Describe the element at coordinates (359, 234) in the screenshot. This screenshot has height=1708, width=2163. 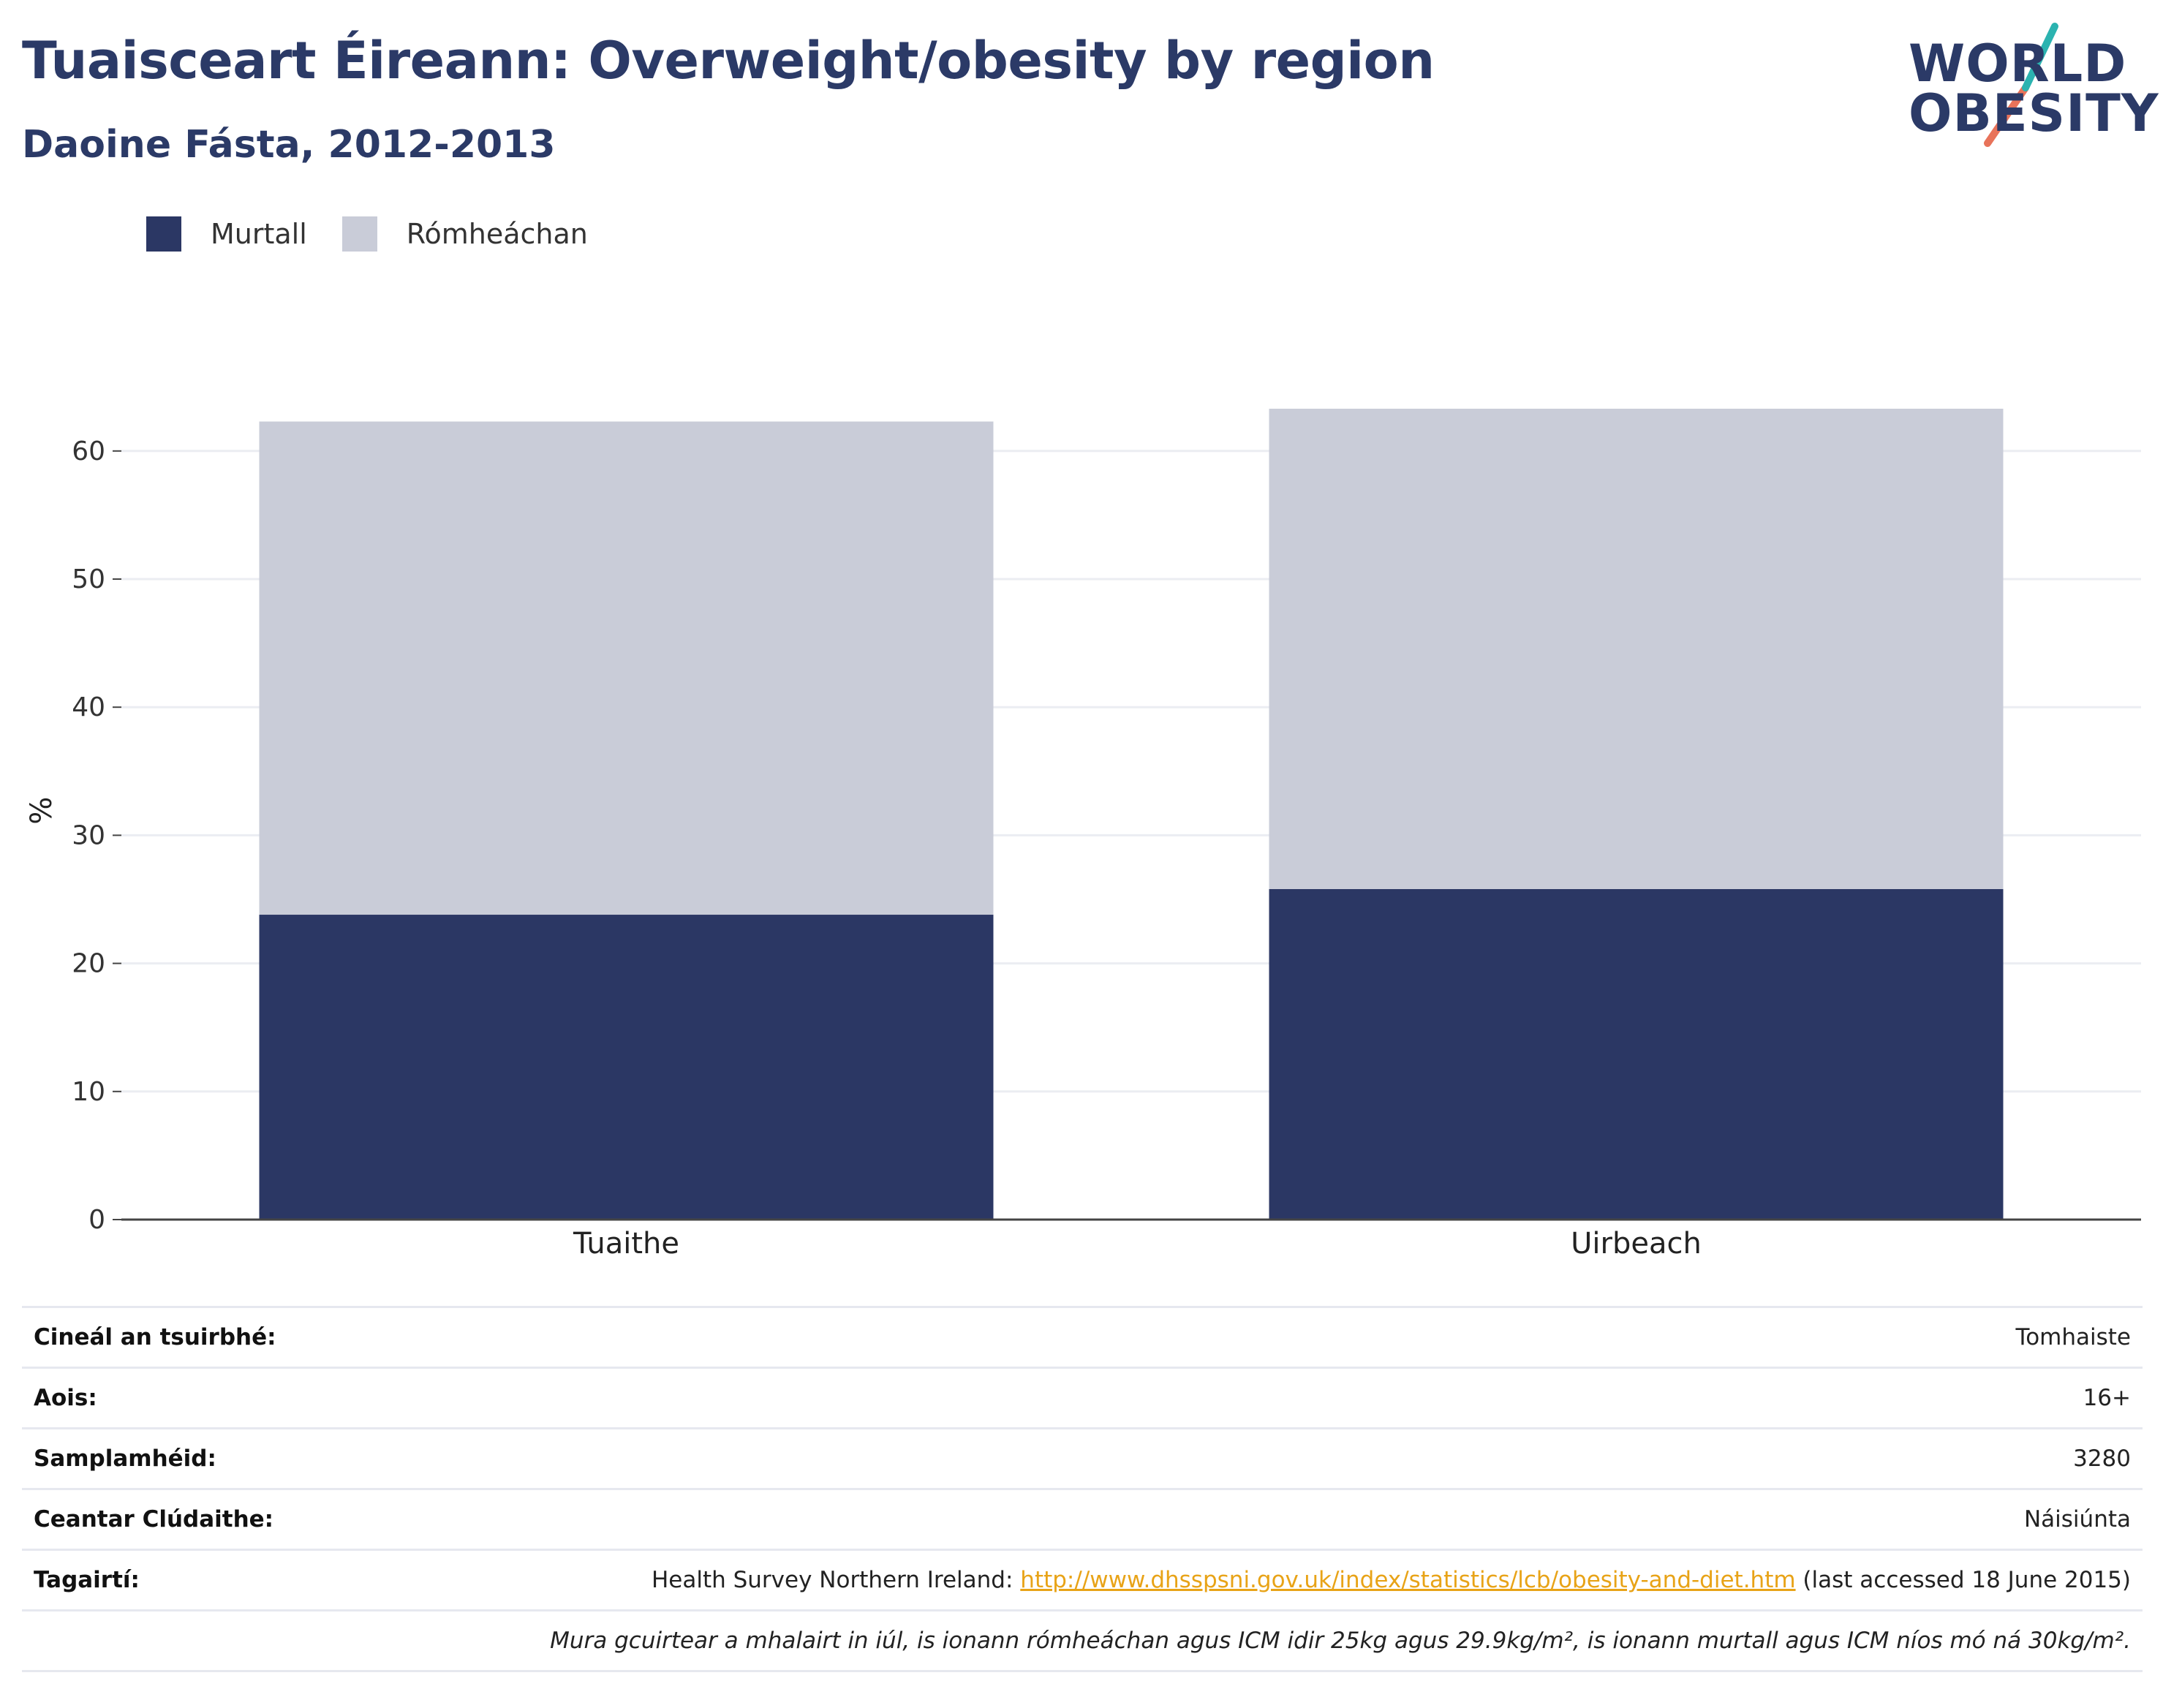
I see `legend-swatch-romheachan` at that location.